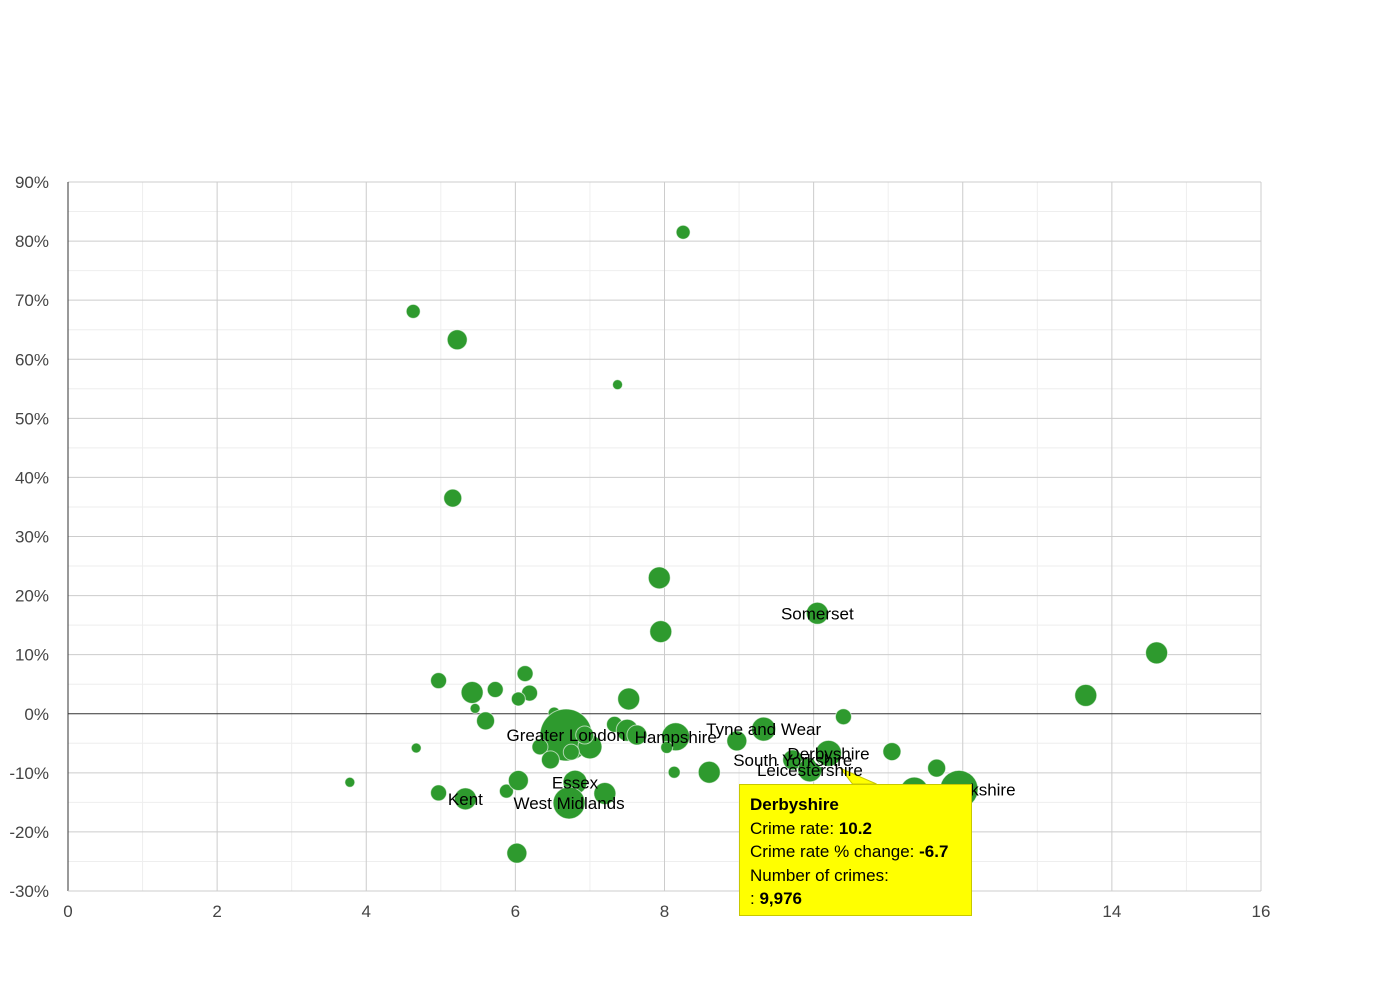 The height and width of the screenshot is (985, 1390). What do you see at coordinates (32, 241) in the screenshot?
I see `y-tick-label: 80%` at bounding box center [32, 241].